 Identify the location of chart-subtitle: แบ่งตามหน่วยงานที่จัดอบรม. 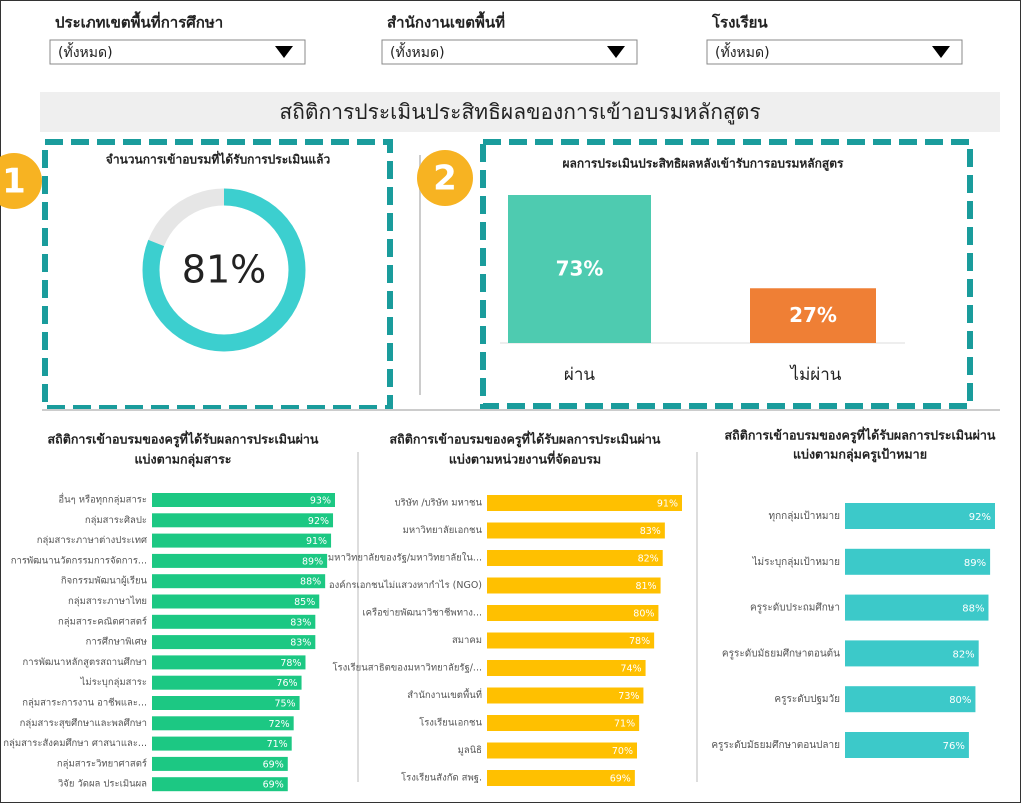
(525, 459).